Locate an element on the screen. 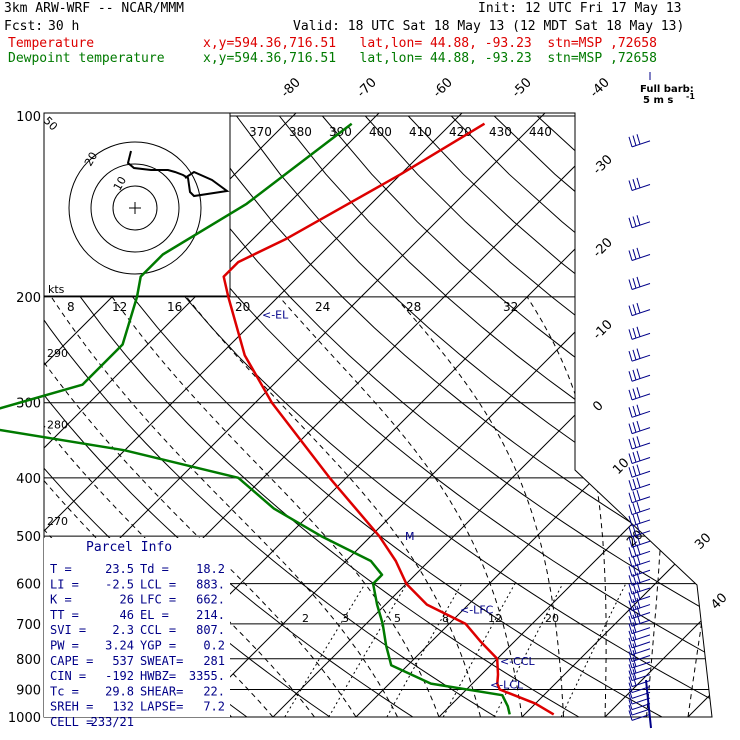 Image resolution: width=740 pixels, height=740 pixels. parcel-info-value: 3.24 is located at coordinates (119, 646).